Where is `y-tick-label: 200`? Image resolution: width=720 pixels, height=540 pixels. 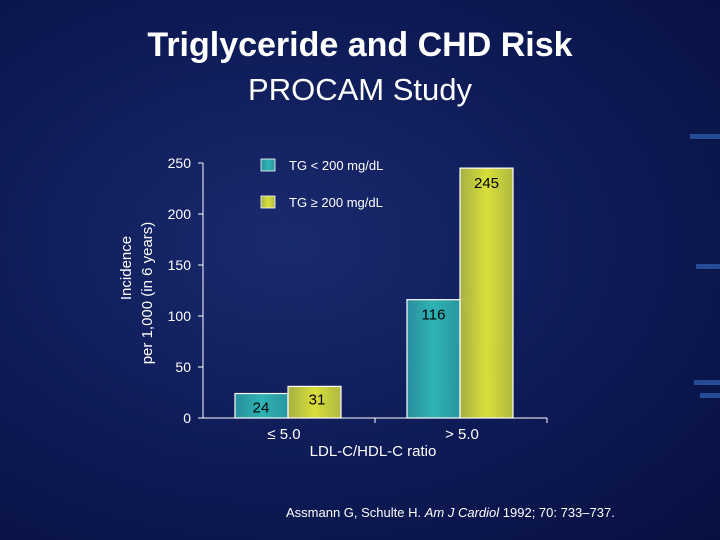
y-tick-label: 200 is located at coordinates (180, 214).